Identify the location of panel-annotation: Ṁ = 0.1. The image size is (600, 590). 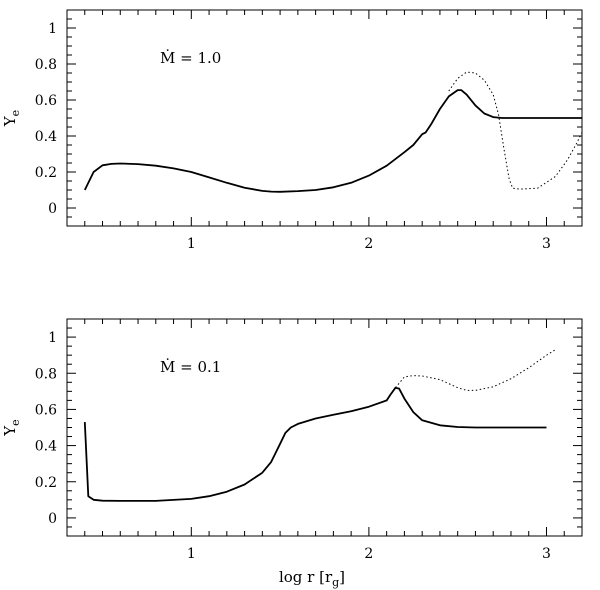
(190, 367).